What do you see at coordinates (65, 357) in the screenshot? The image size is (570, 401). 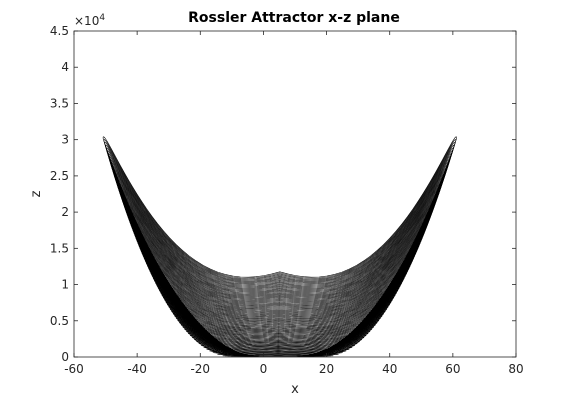 I see `y-tick-label: 0` at bounding box center [65, 357].